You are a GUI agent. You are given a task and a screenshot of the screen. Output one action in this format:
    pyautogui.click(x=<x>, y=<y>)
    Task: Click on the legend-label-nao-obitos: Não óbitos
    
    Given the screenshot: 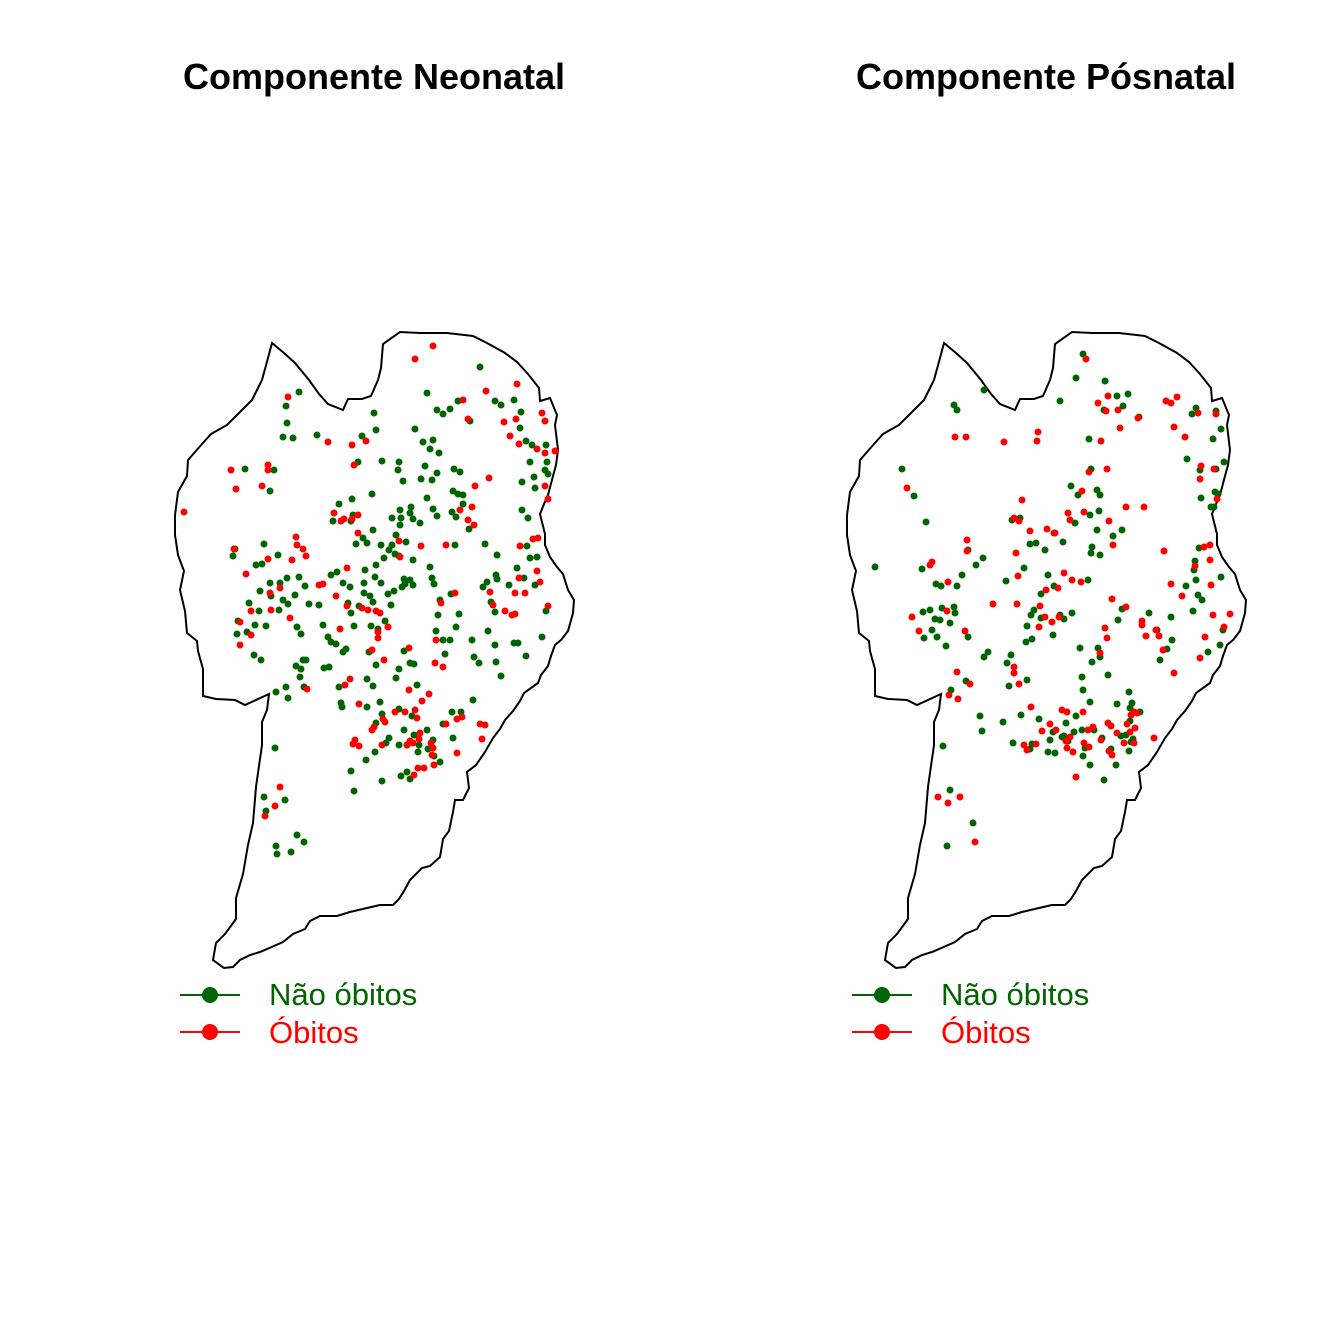 What is the action you would take?
    pyautogui.click(x=1015, y=994)
    